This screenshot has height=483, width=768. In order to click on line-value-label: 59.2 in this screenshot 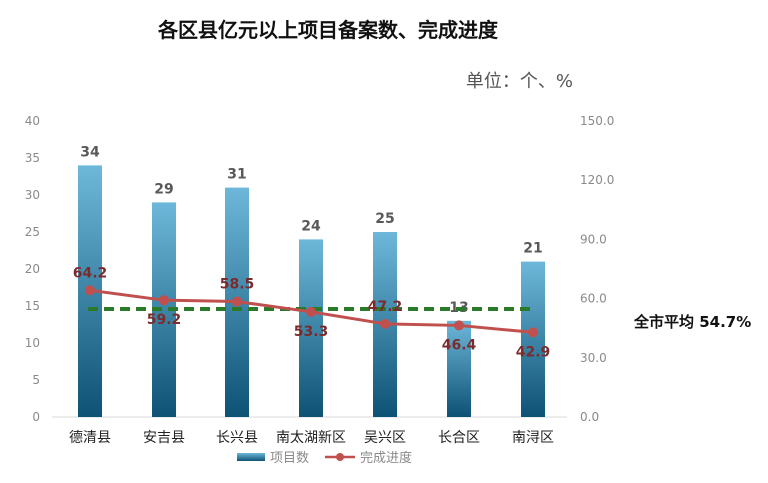, I will do `click(164, 320)`.